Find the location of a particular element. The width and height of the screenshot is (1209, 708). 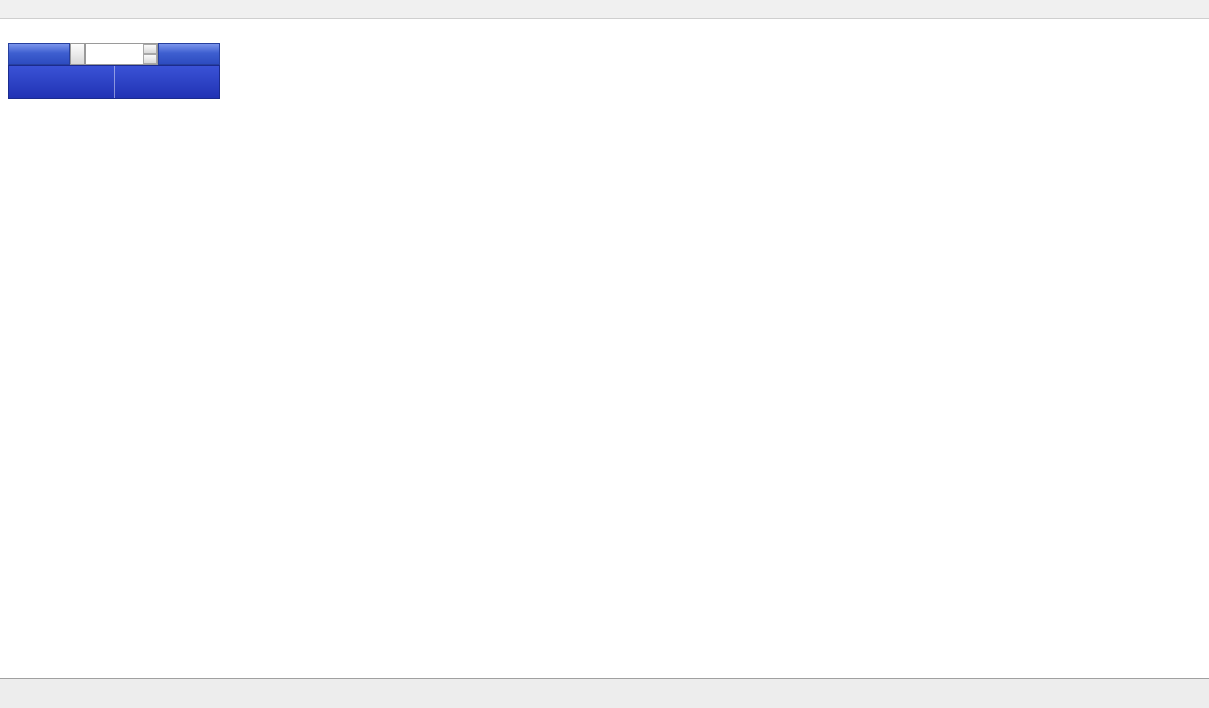

volume-field is located at coordinates (121, 54).